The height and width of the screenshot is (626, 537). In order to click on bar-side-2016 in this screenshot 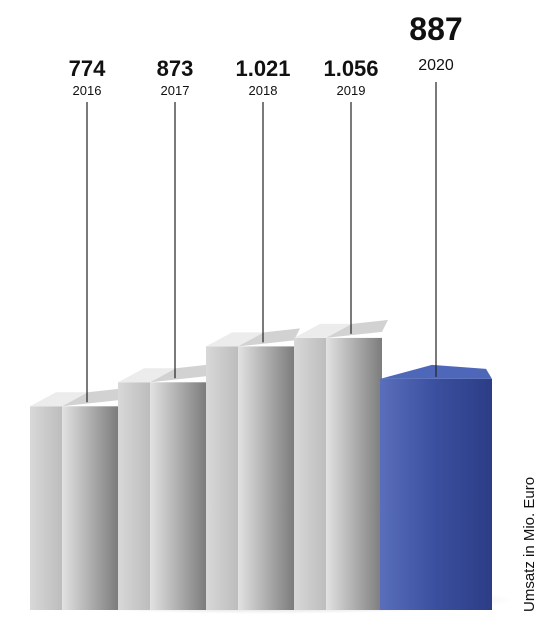, I will do `click(46, 508)`.